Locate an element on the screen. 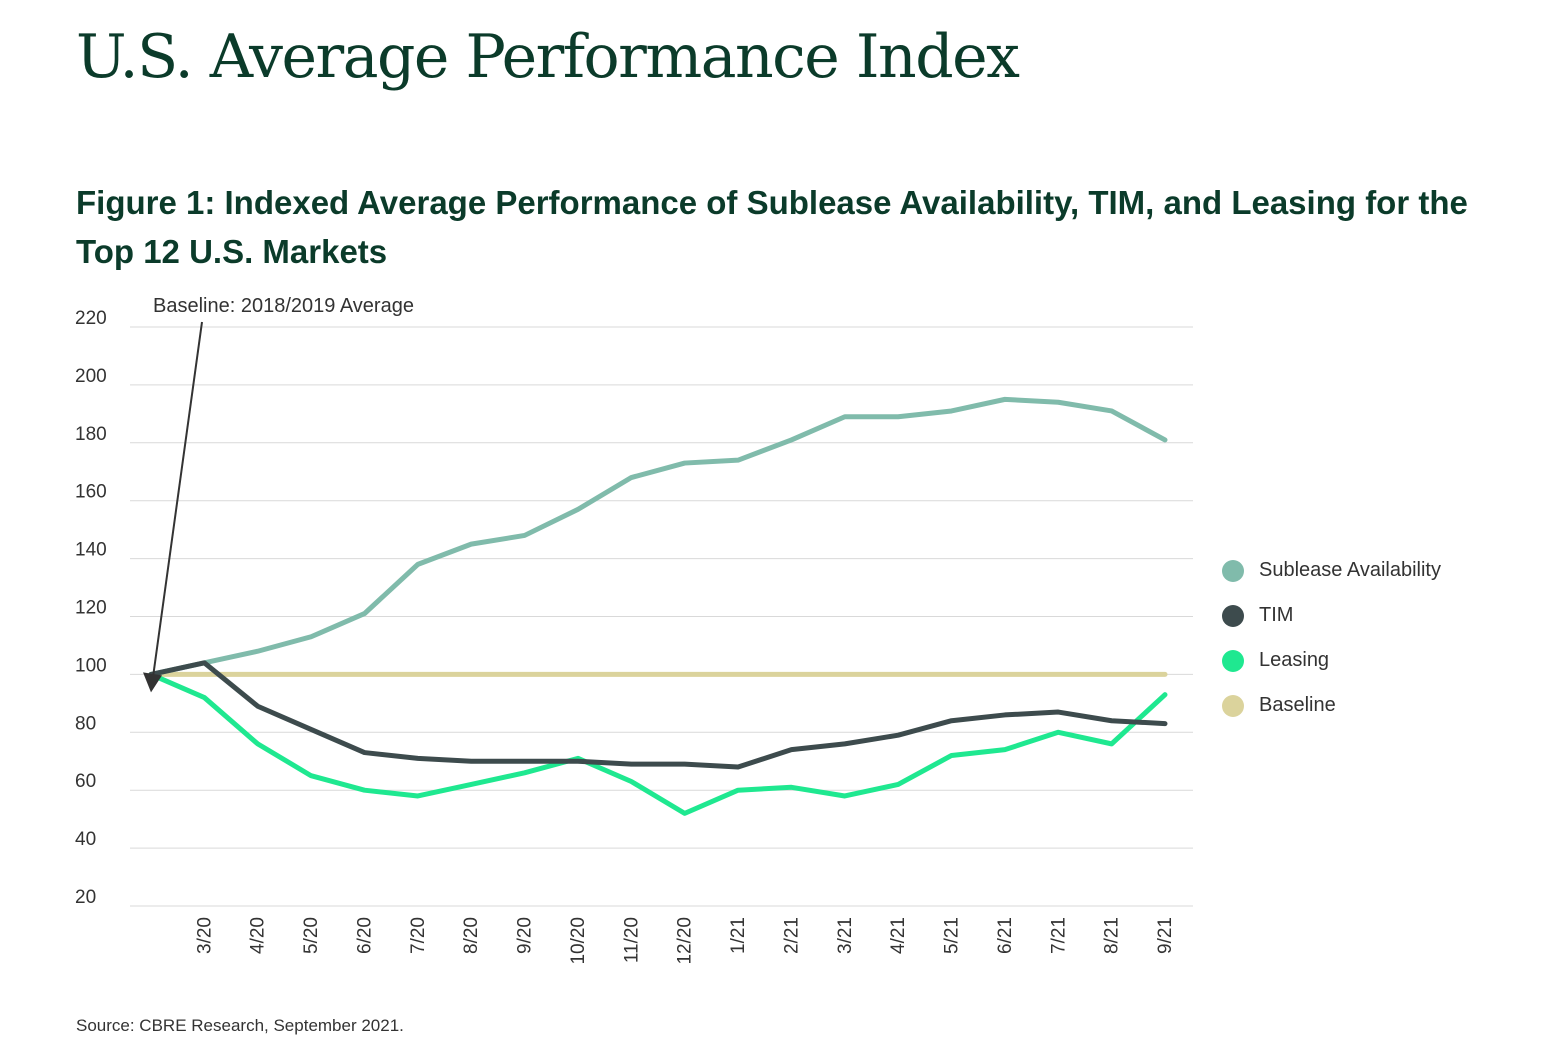  annotation-text: Baseline: 2018/2019 Average is located at coordinates (283, 306).